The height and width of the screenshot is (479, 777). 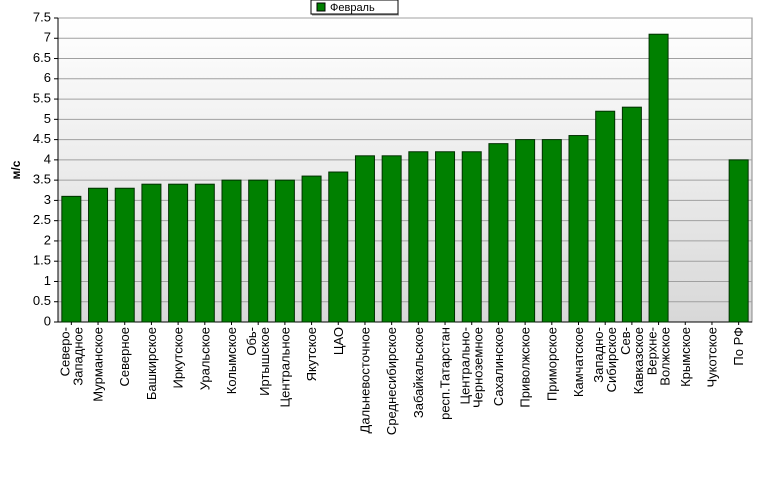 I want to click on legend-swatch, so click(x=321, y=7).